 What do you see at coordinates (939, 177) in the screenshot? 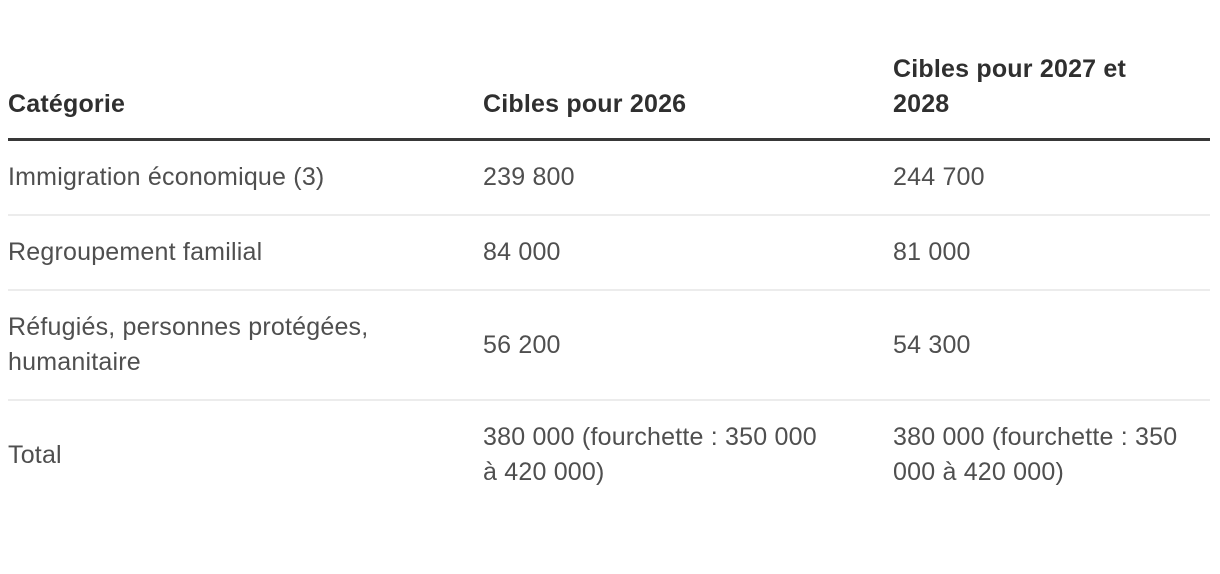
I see `cell-target-2027-2028: 244 700` at bounding box center [939, 177].